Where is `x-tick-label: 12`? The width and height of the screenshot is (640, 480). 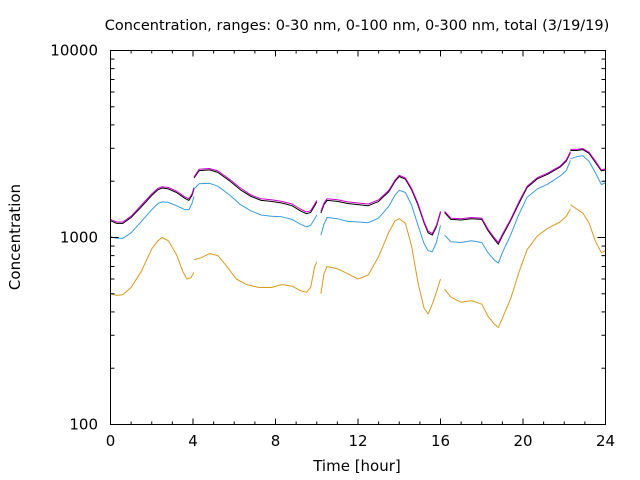
x-tick-label: 12 is located at coordinates (357, 441).